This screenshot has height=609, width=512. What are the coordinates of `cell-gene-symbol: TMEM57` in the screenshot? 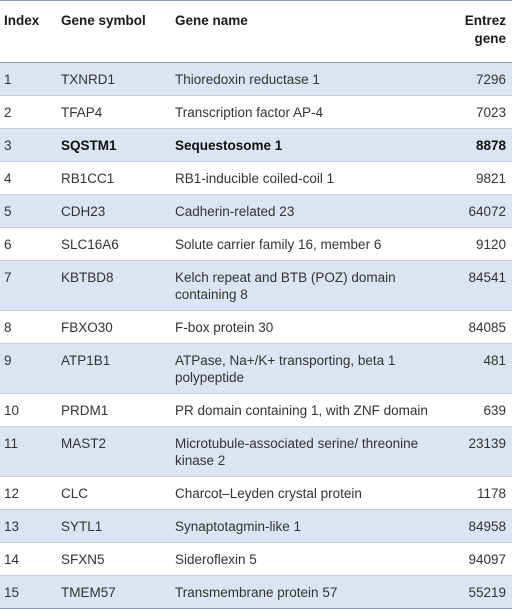 It's located at (114, 592).